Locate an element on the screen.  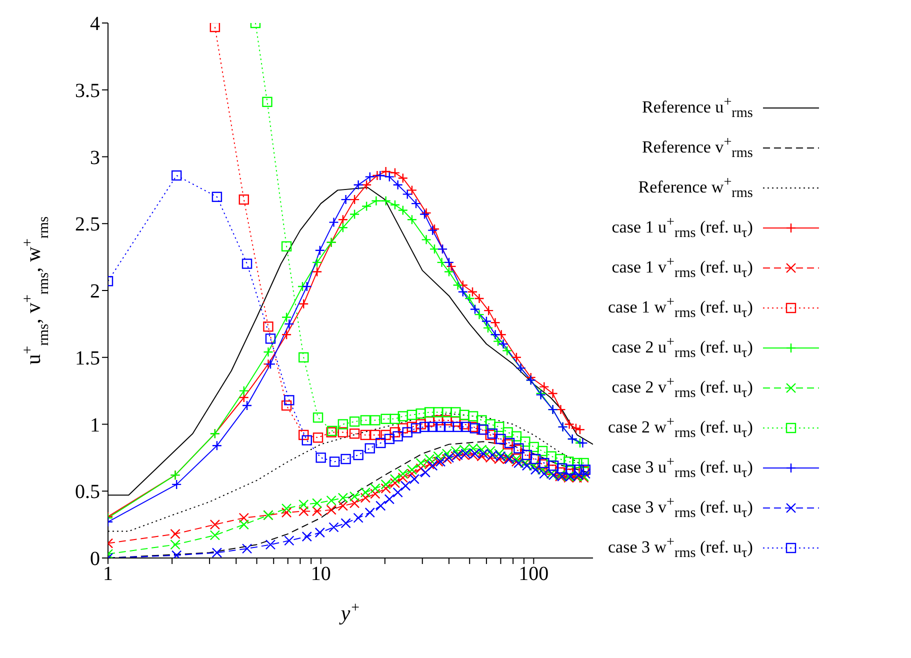
y-tick-label: 4 is located at coordinates (95, 24).